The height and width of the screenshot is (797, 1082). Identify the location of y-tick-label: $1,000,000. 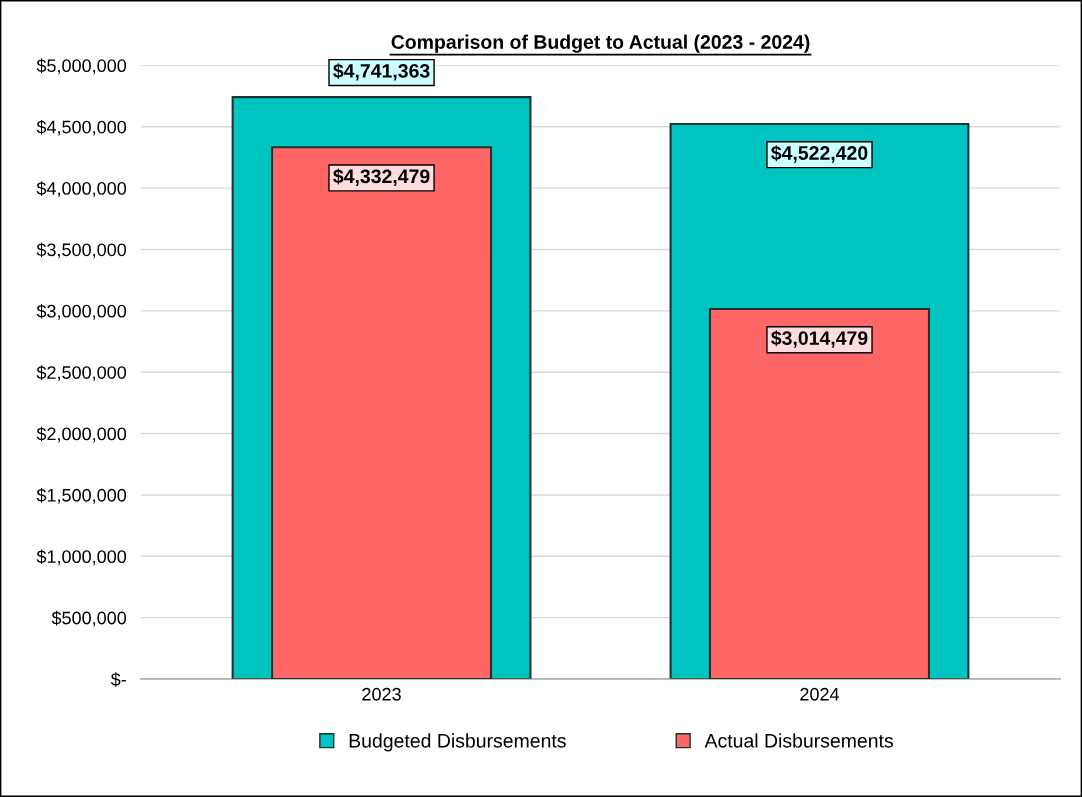
(81, 557).